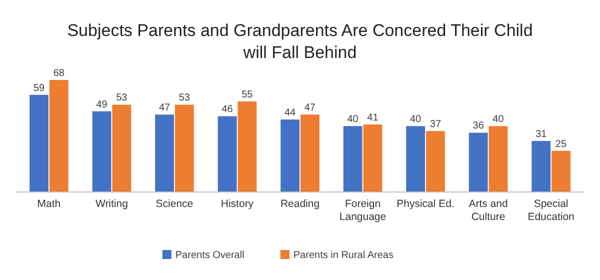 This screenshot has width=600, height=280. What do you see at coordinates (488, 210) in the screenshot?
I see `x-tick-label: Arts and Culture` at bounding box center [488, 210].